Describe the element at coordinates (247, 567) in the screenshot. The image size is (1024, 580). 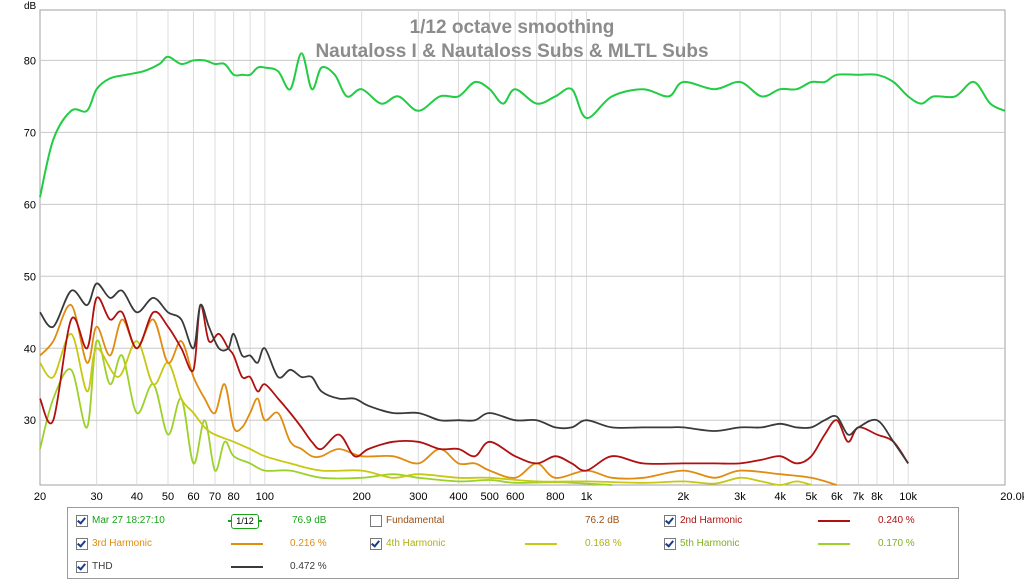
I see `thd-swatch` at that location.